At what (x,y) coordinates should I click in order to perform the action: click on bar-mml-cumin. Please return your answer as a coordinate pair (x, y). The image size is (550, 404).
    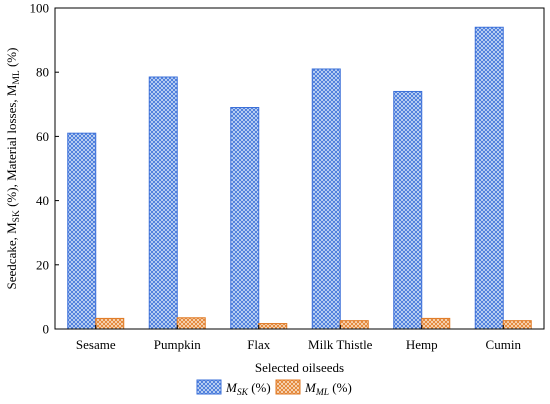
    Looking at the image, I should click on (517, 325).